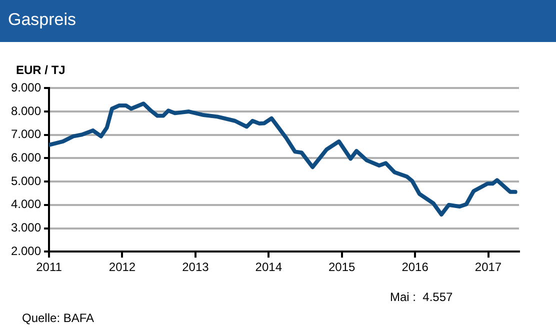 The height and width of the screenshot is (329, 556). I want to click on y-tick-label: 6.000, so click(26, 157).